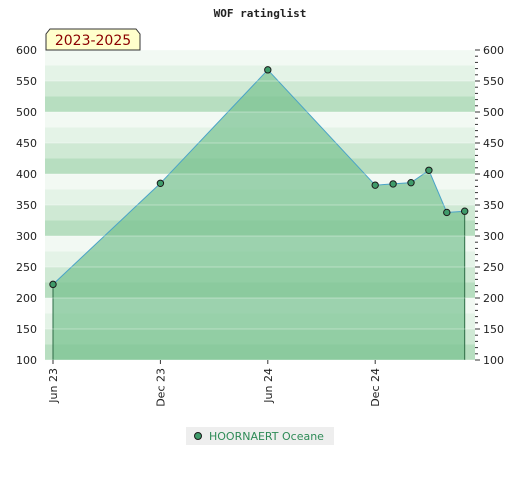 The height and width of the screenshot is (480, 520). I want to click on y-tick-label-right: 250, so click(493, 267).